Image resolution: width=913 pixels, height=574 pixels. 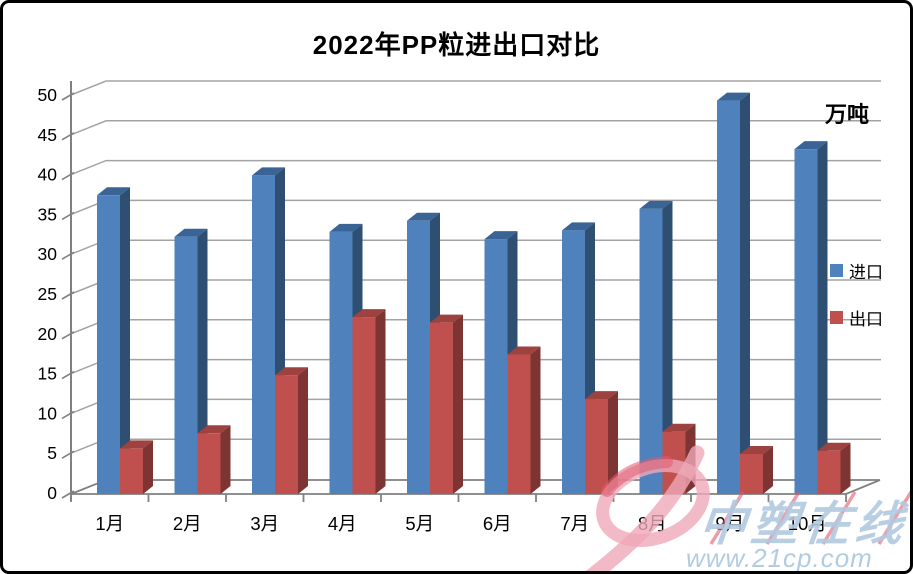 I want to click on legend: 进口 出口, so click(x=856, y=305).